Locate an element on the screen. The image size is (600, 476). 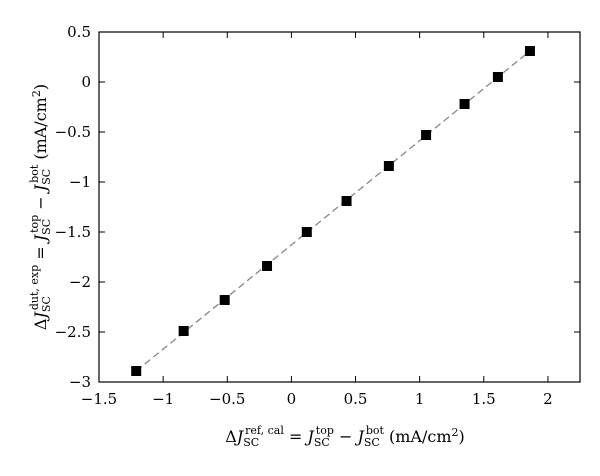
x-label-j2-sub: SC is located at coordinates (322, 442).